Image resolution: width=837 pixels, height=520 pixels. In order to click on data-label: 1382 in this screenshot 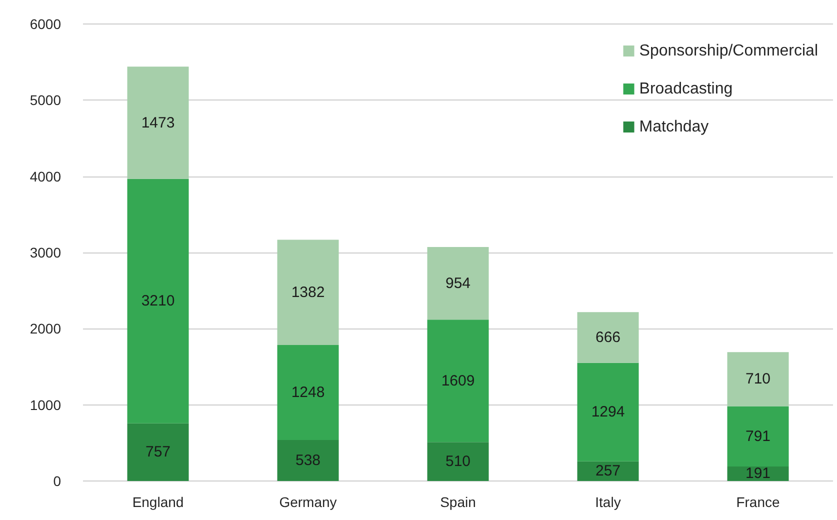, I will do `click(308, 292)`.